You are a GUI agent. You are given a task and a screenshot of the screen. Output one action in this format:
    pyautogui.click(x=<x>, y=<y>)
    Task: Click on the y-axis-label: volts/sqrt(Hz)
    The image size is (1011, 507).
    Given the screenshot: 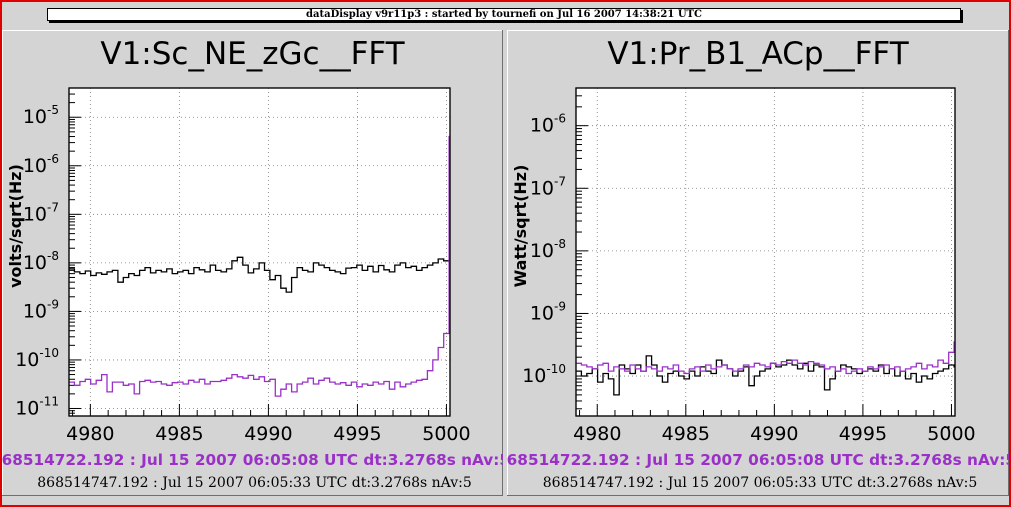 What is the action you would take?
    pyautogui.click(x=15, y=226)
    